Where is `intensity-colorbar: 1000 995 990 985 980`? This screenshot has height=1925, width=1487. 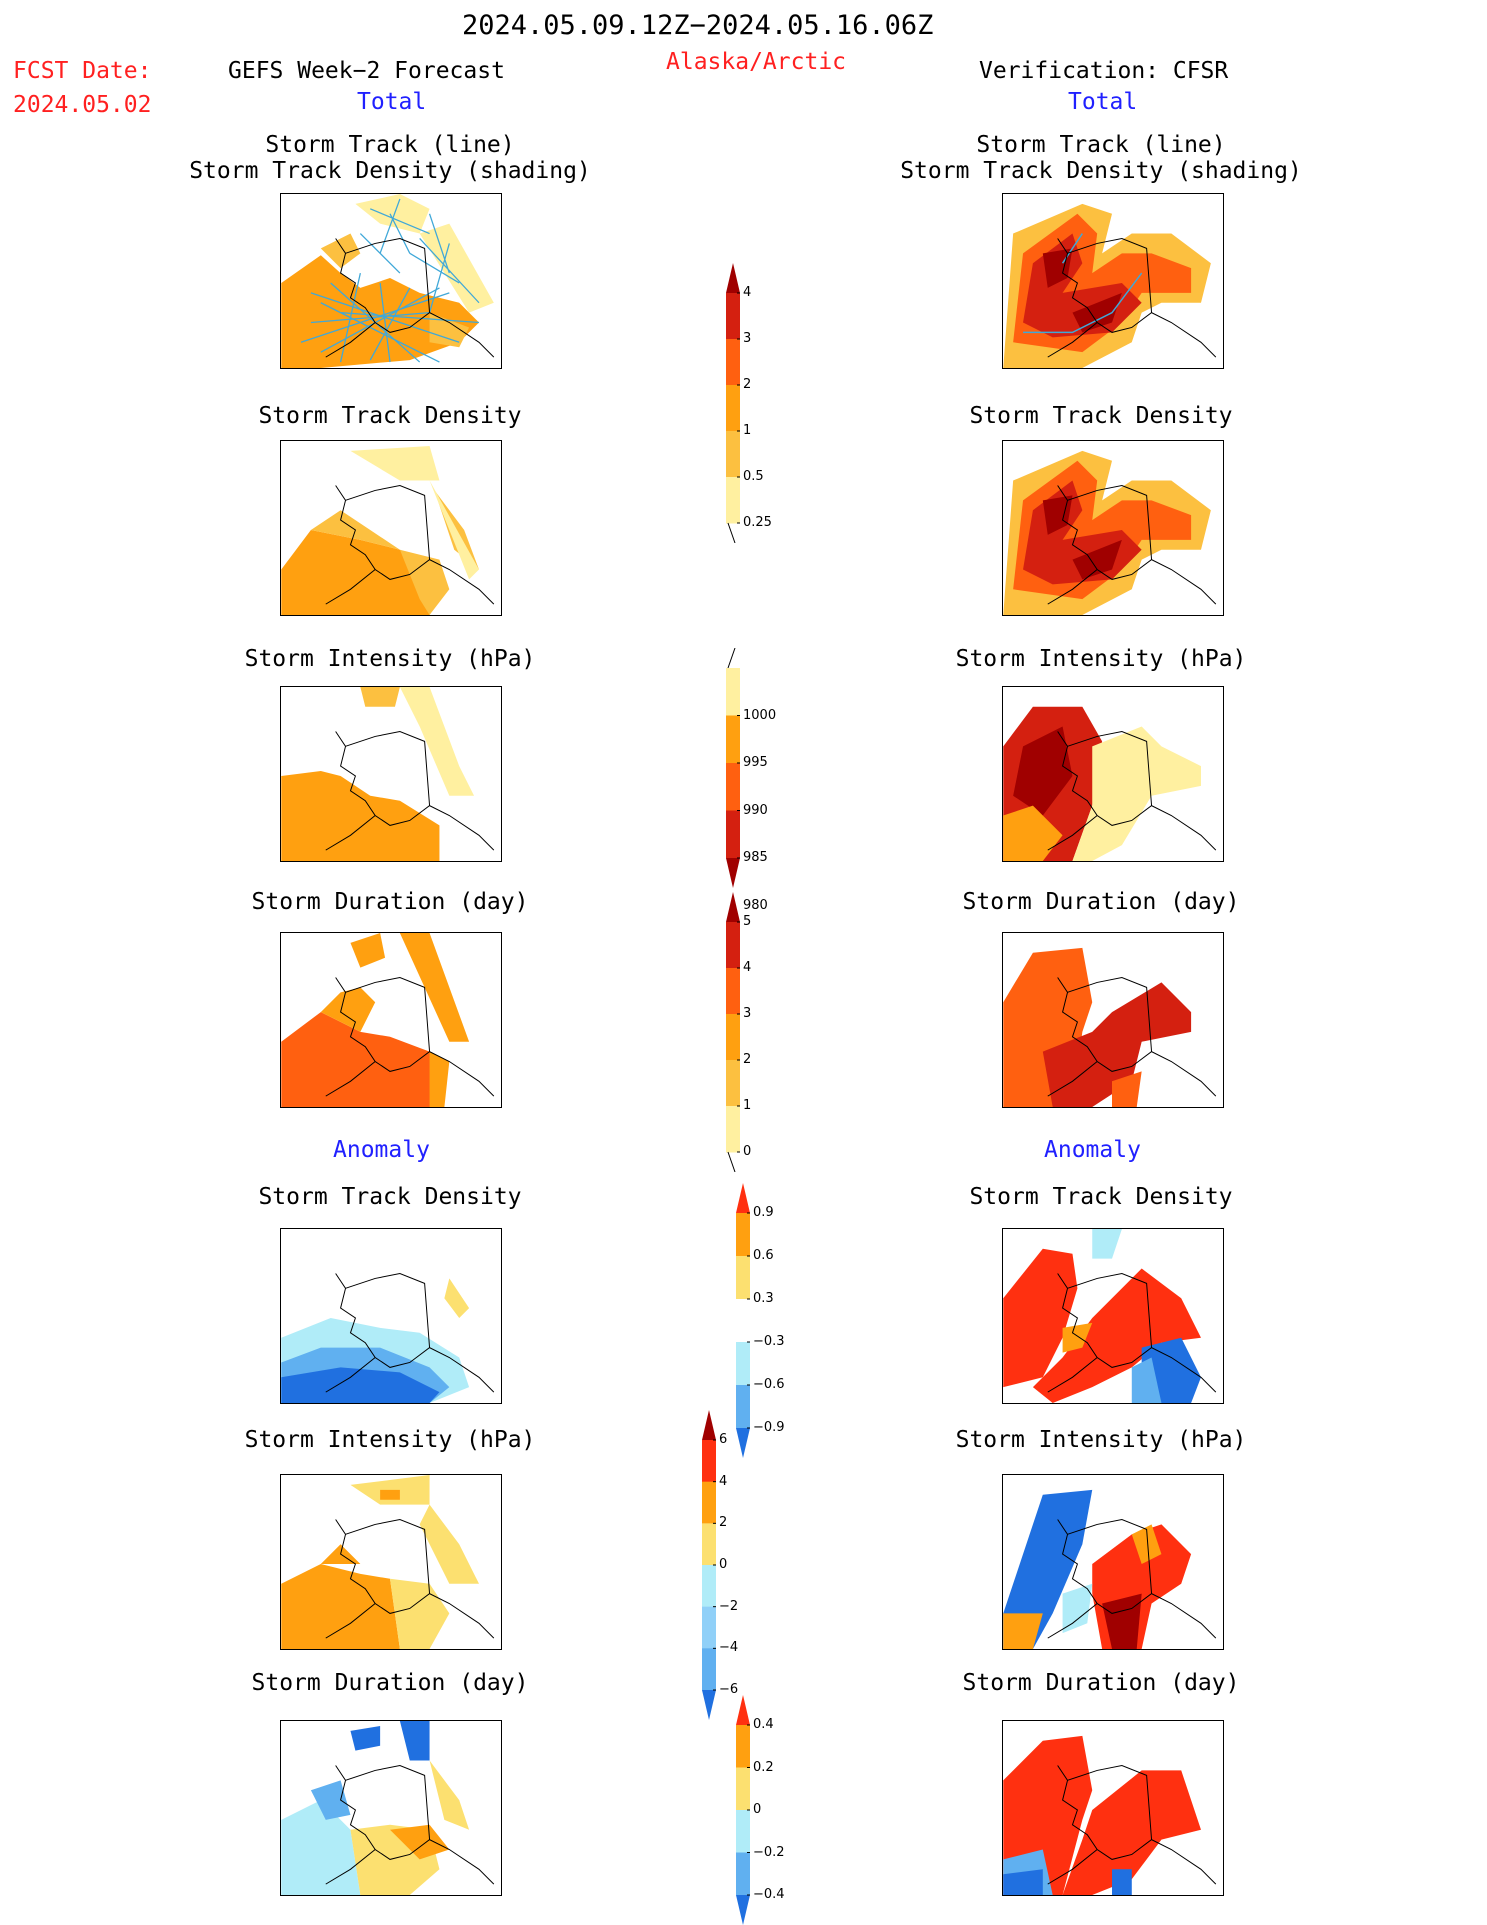 intensity-colorbar: 1000 995 990 985 980 is located at coordinates (784, 780).